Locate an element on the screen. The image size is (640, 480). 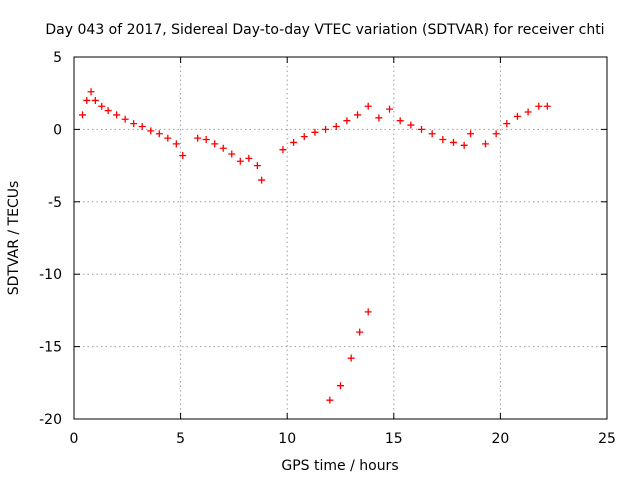
x-tick-label: 15 is located at coordinates (394, 439).